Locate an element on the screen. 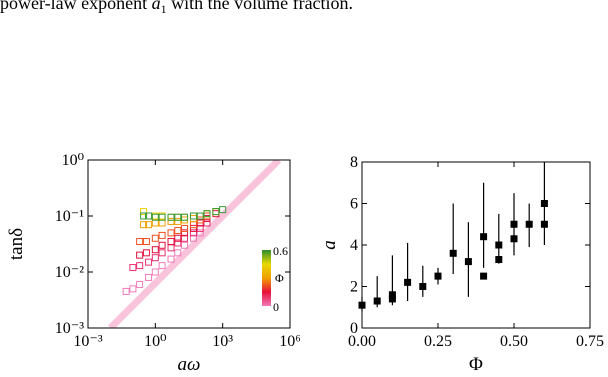 The height and width of the screenshot is (377, 608). y-tick-label: 10⁻³ is located at coordinates (69, 328).